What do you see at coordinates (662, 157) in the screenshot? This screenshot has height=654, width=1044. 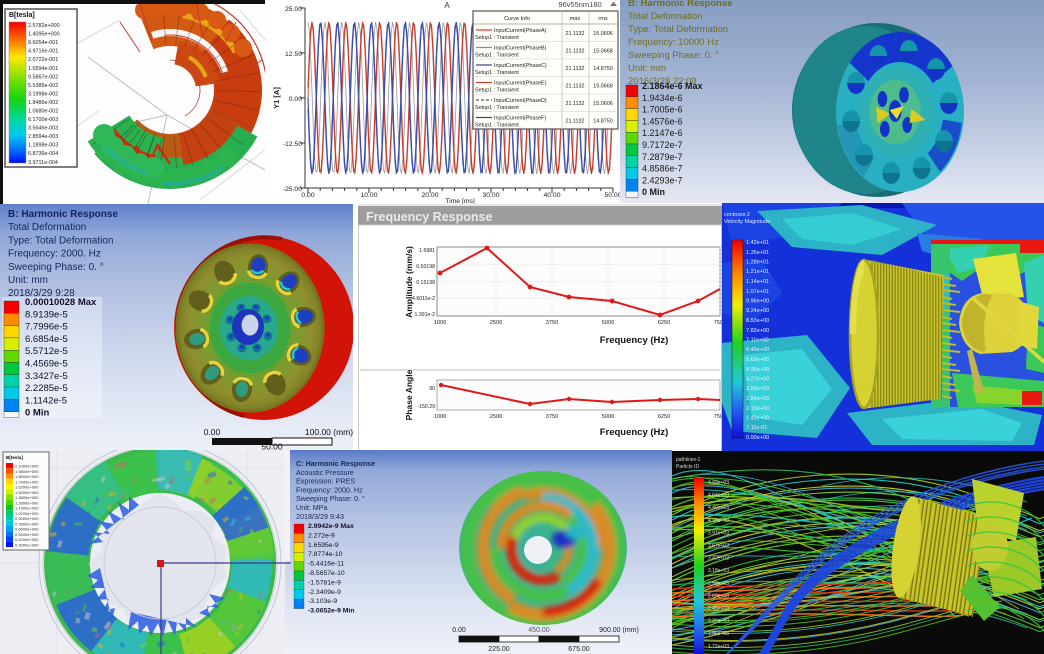 I see `svg-text: 7.2879e-7` at bounding box center [662, 157].